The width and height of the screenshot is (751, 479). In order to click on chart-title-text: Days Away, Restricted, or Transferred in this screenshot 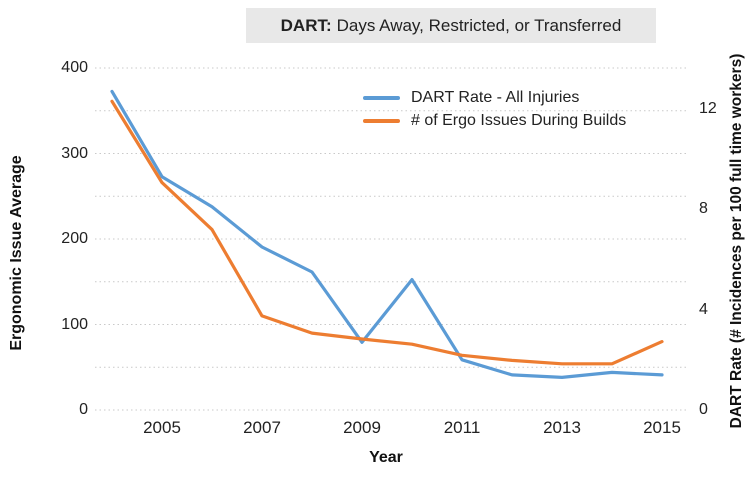, I will do `click(479, 25)`.